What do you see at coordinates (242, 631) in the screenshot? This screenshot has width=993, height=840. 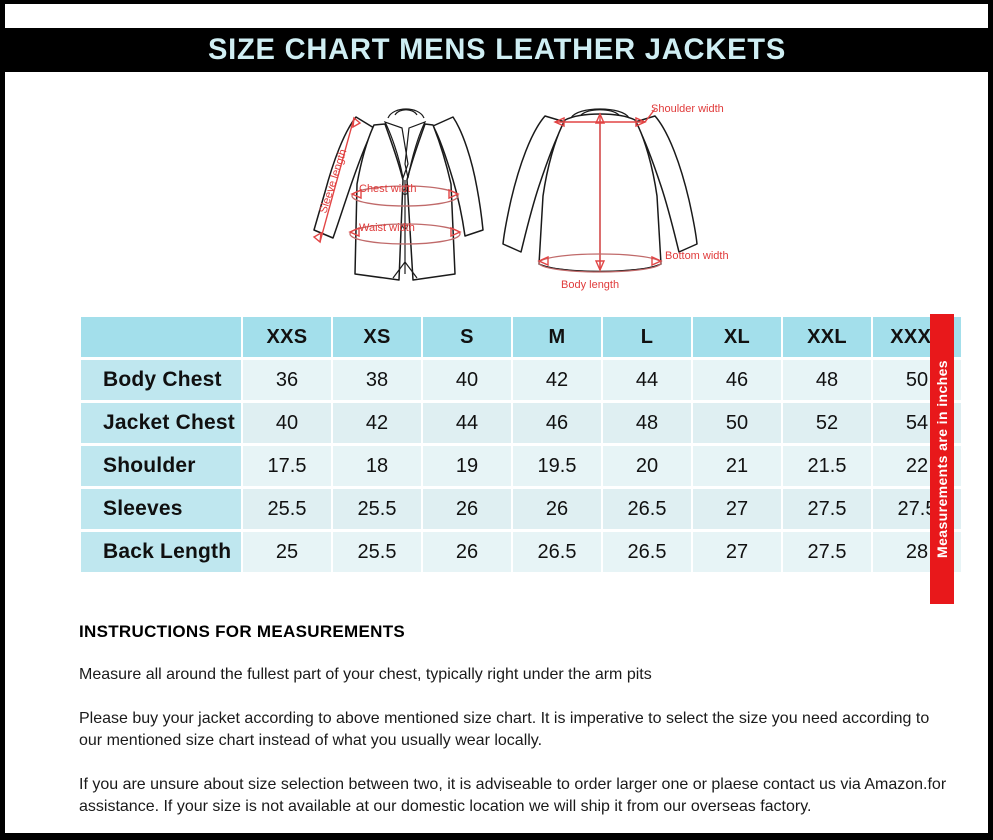 I see `instructions-heading: INSTRUCTIONS FOR MEASUREMENTS` at bounding box center [242, 631].